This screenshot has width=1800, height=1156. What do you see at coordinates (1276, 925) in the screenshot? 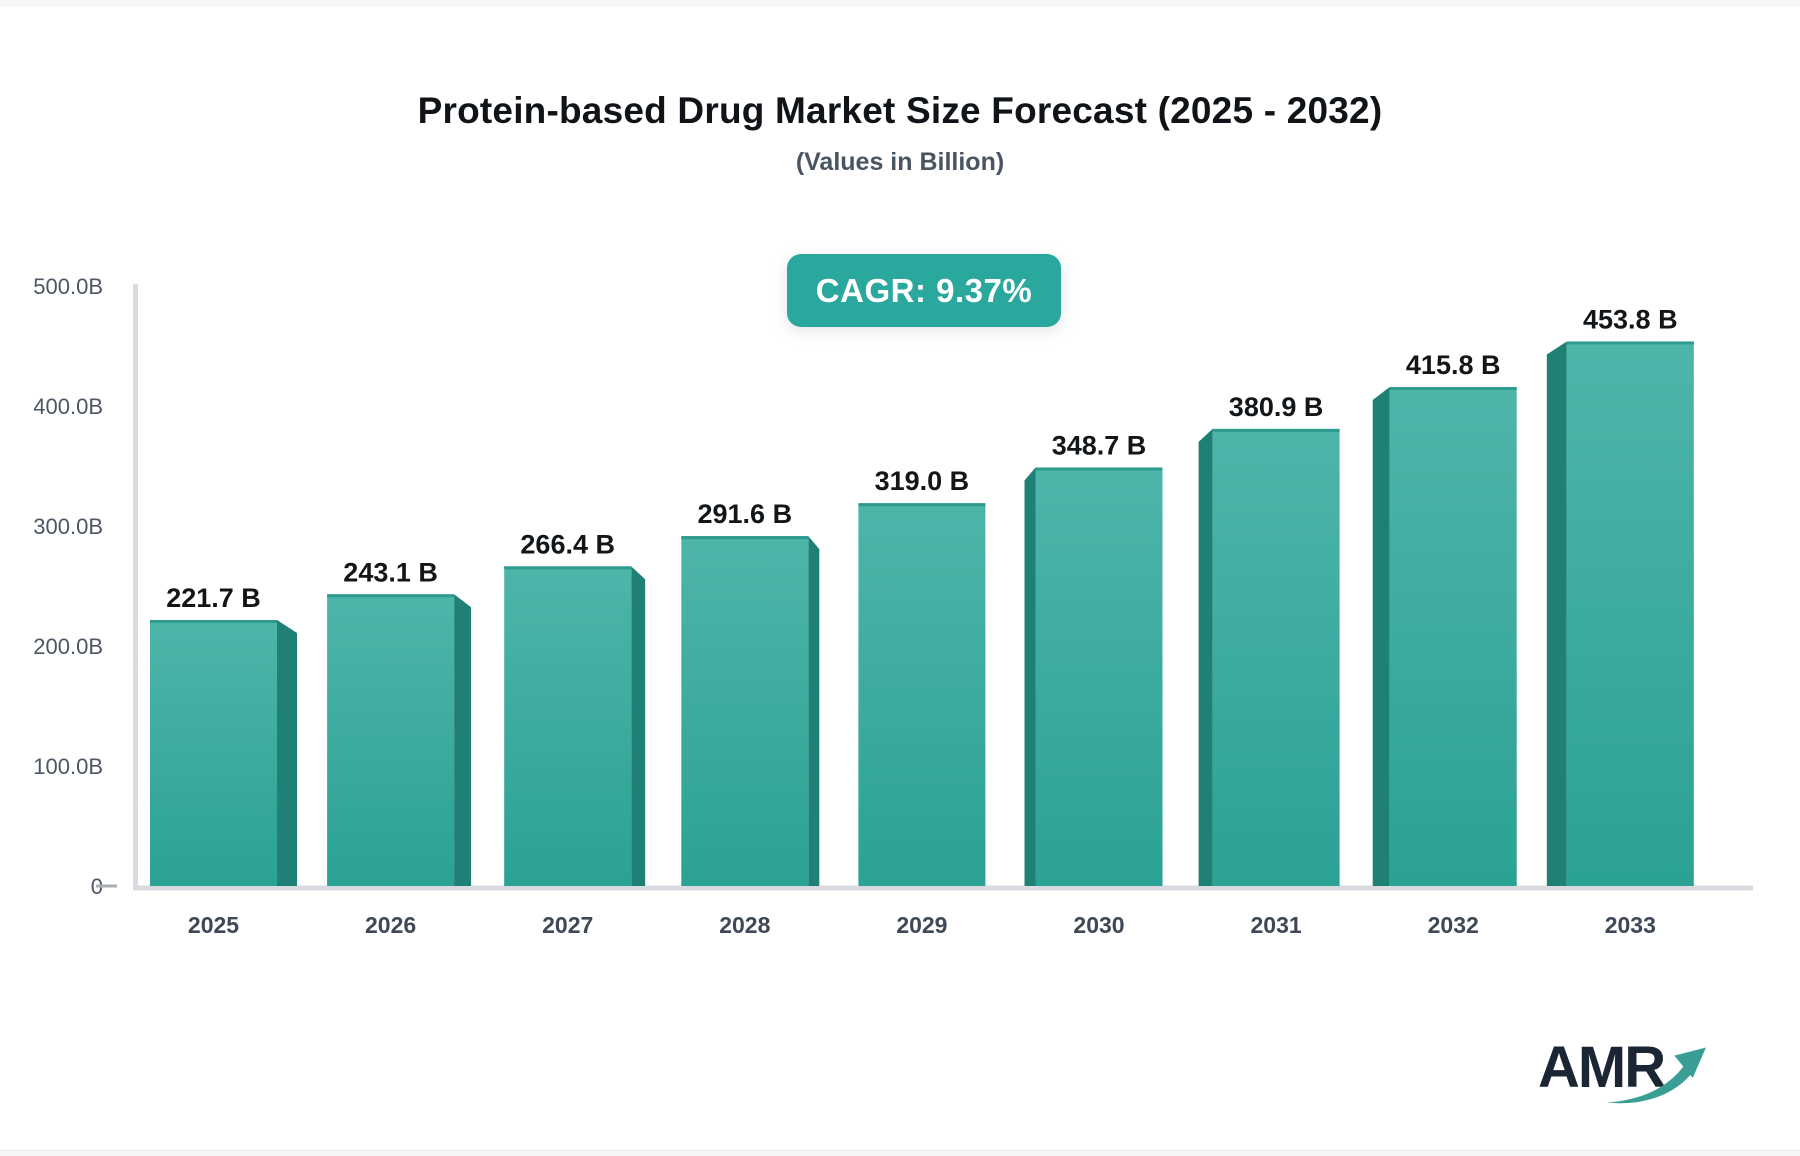
I see `x-category-label: 2031` at bounding box center [1276, 925].